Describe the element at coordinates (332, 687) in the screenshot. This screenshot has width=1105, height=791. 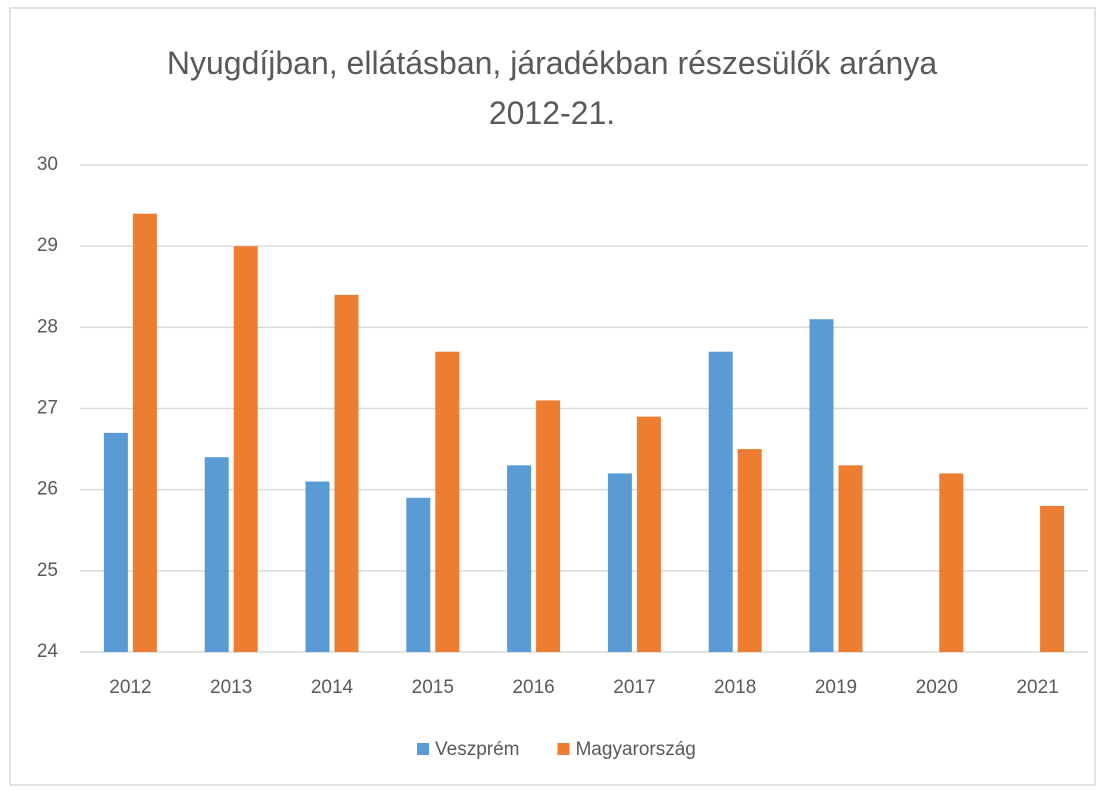
I see `x-tick-label: 2014` at that location.